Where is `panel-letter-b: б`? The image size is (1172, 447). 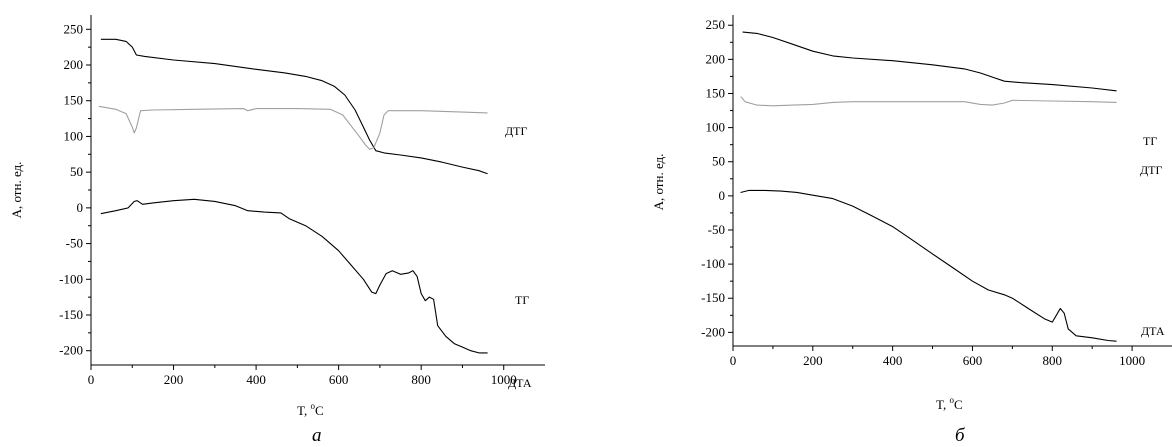 panel-letter-b: б is located at coordinates (960, 435).